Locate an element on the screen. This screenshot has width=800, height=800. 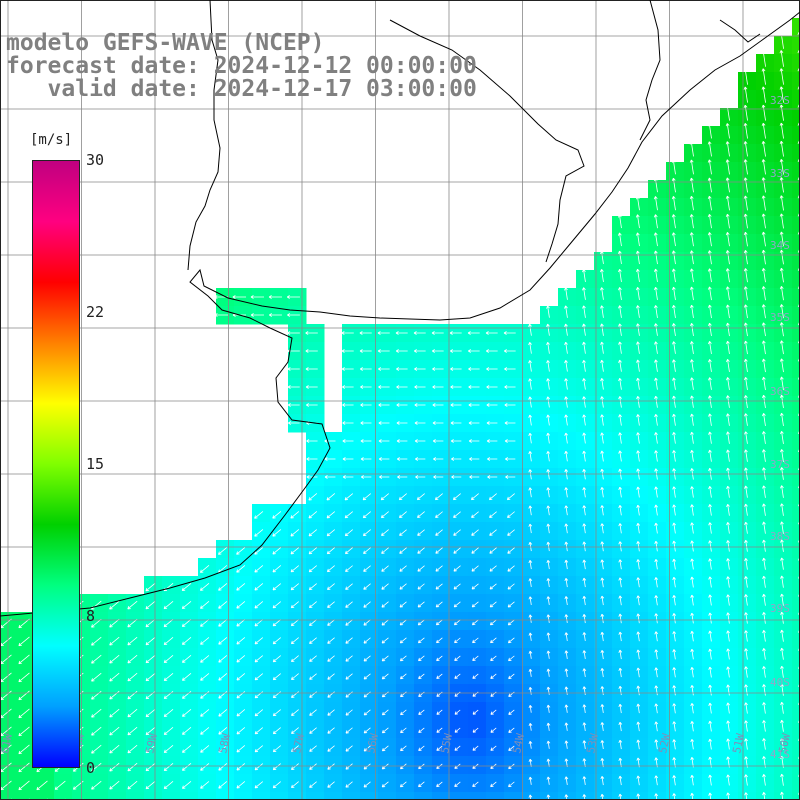
lon-label: 50W is located at coordinates (784, 743).